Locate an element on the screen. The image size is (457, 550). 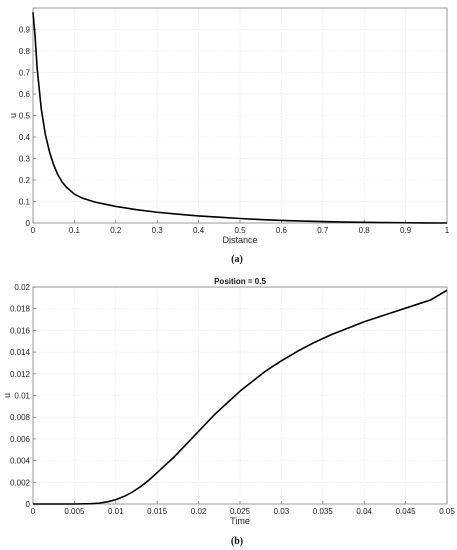
x-tick-label: 0.1 is located at coordinates (75, 230).